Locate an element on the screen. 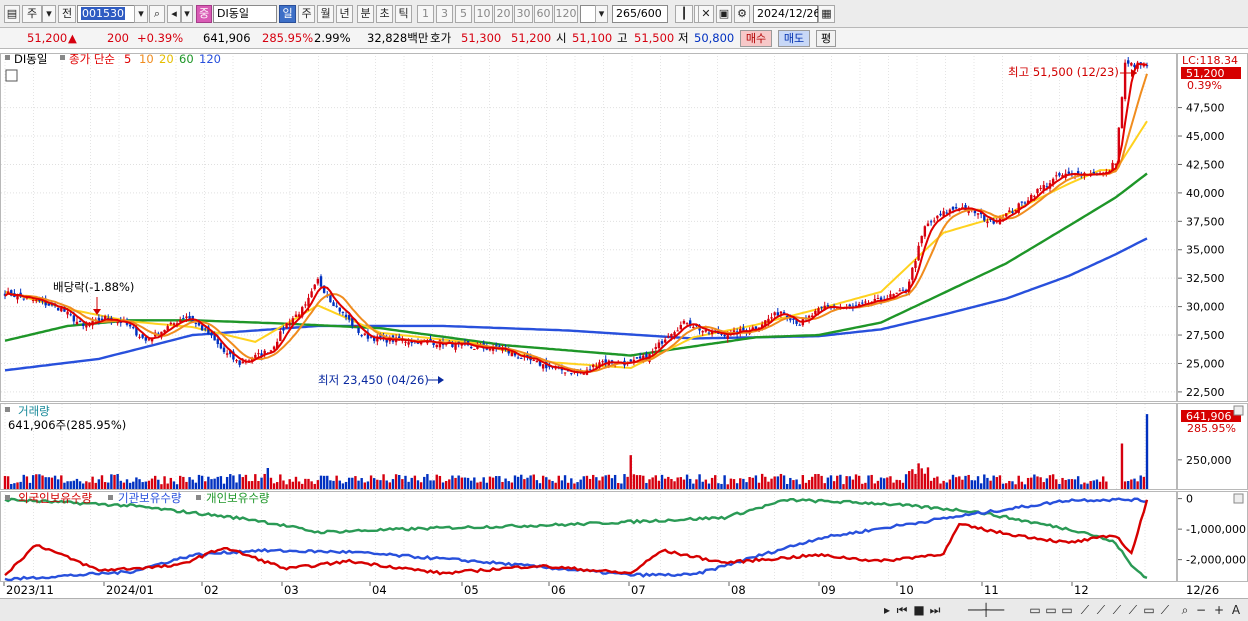 Image resolution: width=1248 pixels, height=621 pixels. rewind-icon: ⏮ is located at coordinates (902, 610).